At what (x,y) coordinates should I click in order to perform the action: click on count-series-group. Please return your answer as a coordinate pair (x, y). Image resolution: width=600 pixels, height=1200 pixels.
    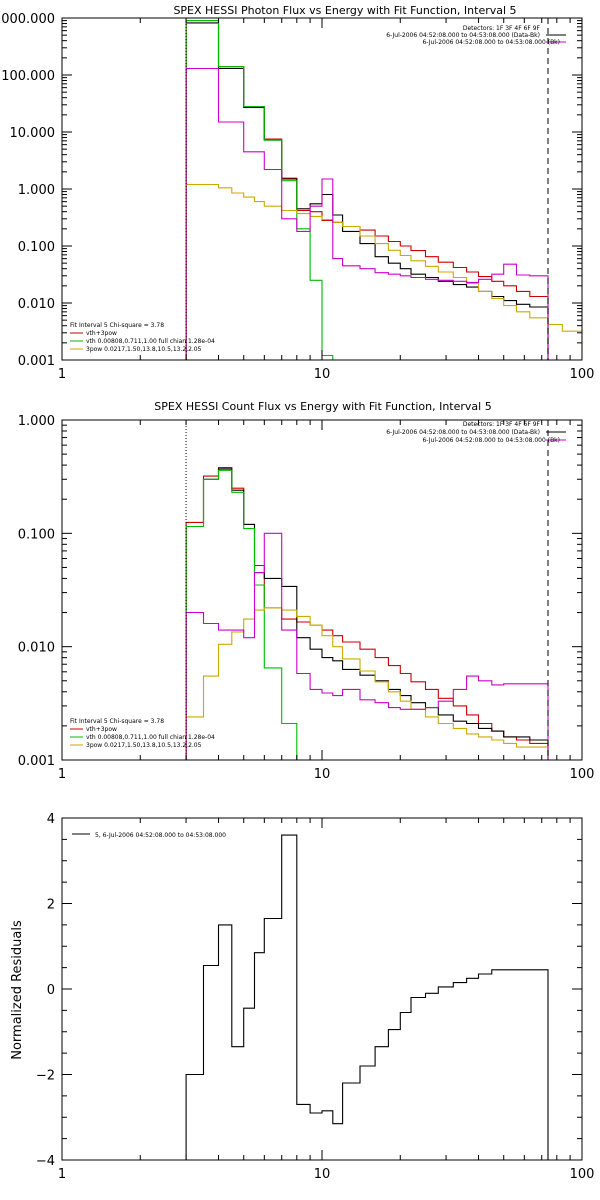
    Looking at the image, I should click on (367, 613).